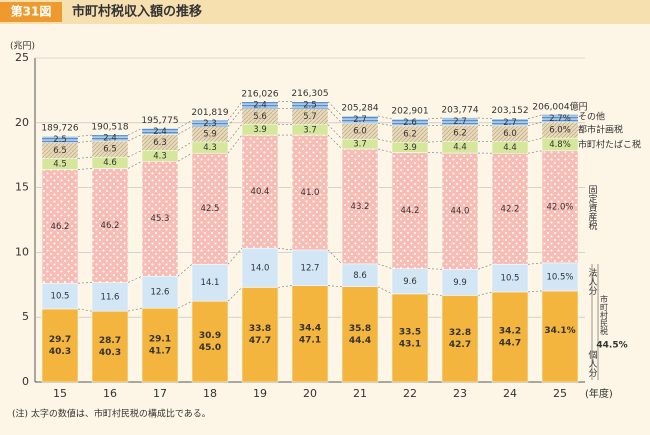 The image size is (650, 435). I want to click on value-label: 42.5, so click(210, 209).